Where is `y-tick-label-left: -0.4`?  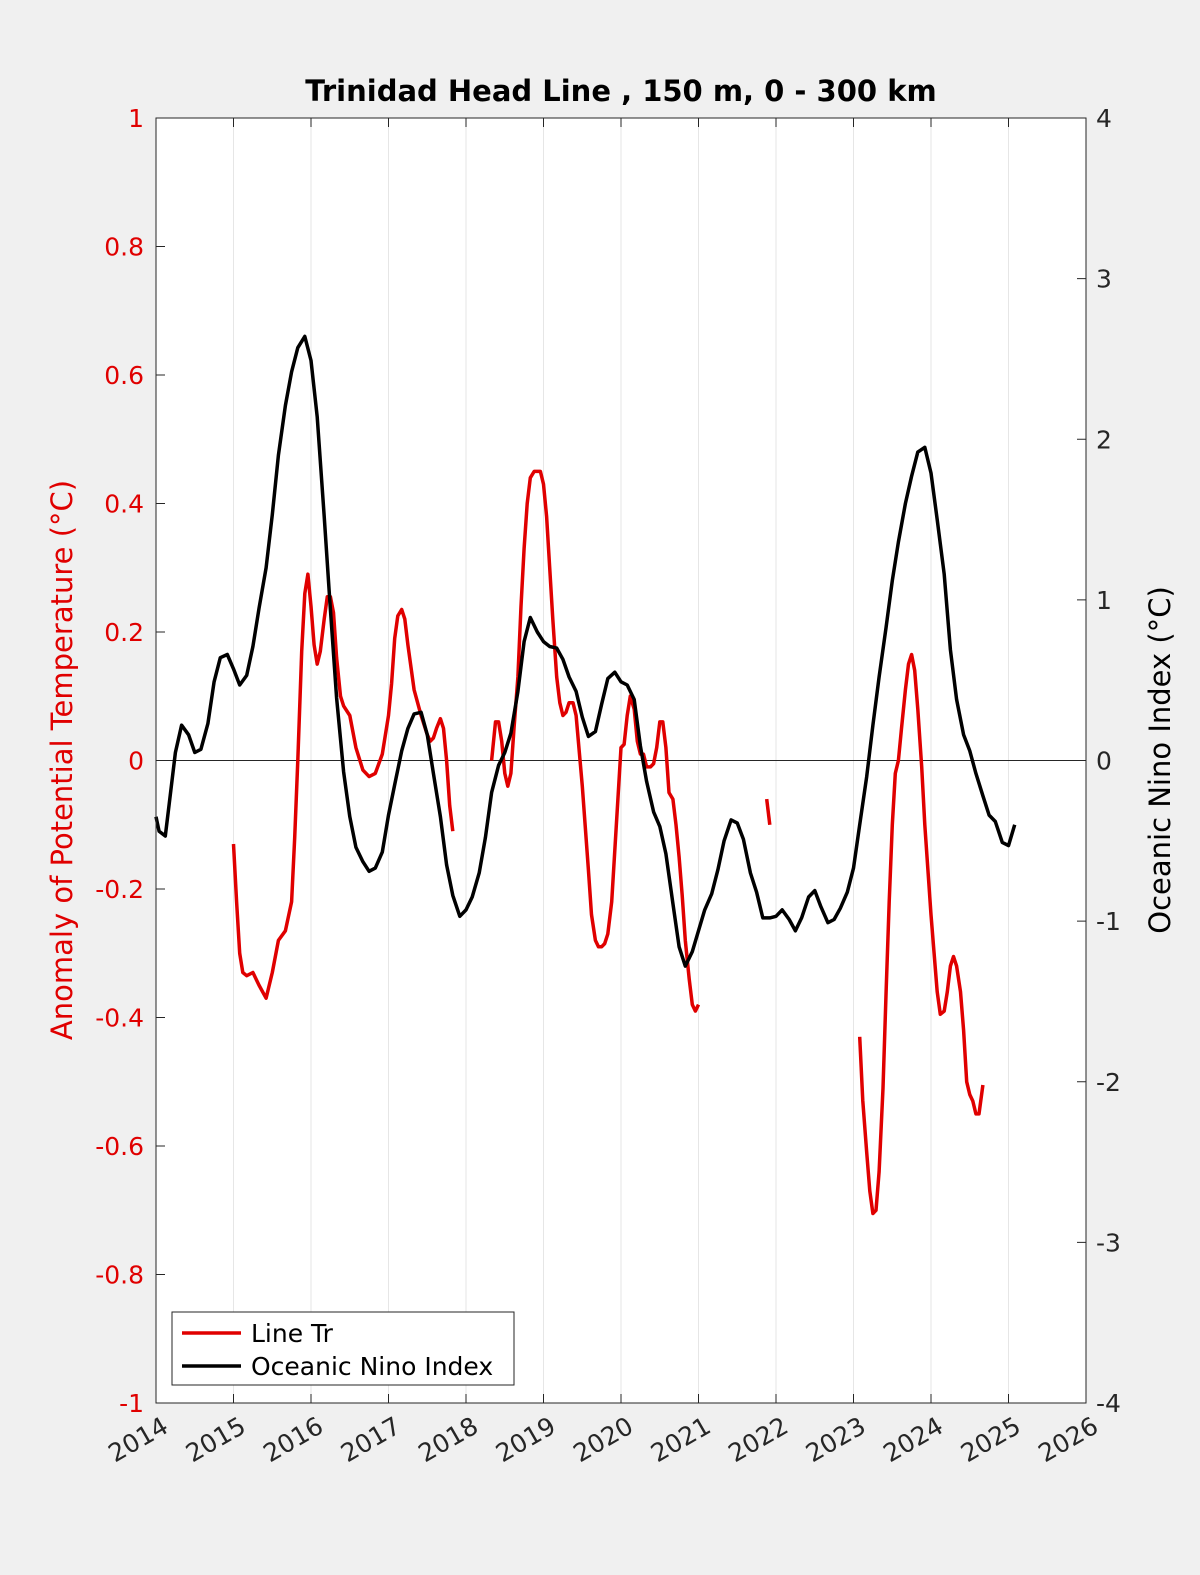
y-tick-label-left: -0.4 is located at coordinates (119, 1018).